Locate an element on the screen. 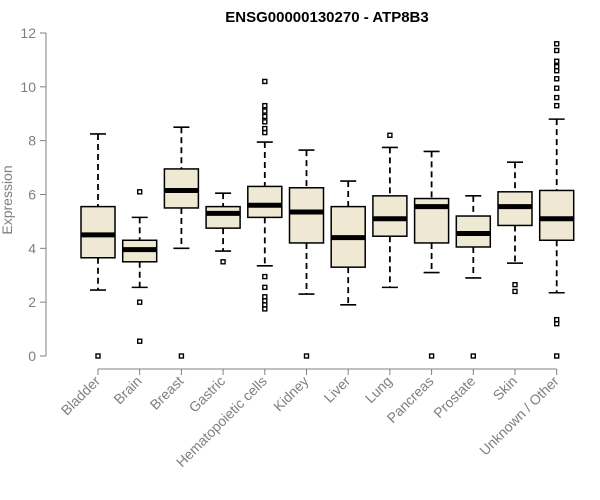  box-gastric is located at coordinates (223, 228).